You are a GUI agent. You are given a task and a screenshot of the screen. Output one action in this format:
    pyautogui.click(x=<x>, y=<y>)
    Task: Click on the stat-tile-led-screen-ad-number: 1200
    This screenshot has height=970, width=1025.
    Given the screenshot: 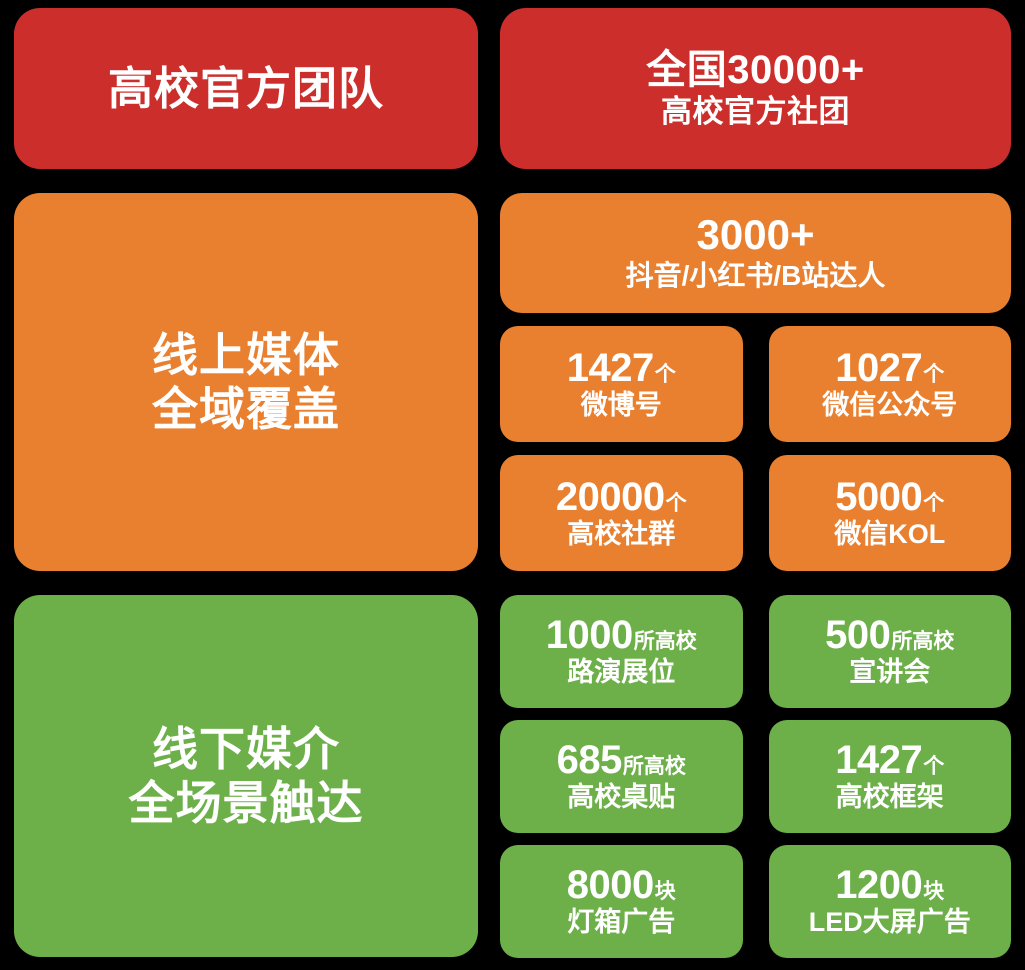 What is the action you would take?
    pyautogui.click(x=879, y=885)
    